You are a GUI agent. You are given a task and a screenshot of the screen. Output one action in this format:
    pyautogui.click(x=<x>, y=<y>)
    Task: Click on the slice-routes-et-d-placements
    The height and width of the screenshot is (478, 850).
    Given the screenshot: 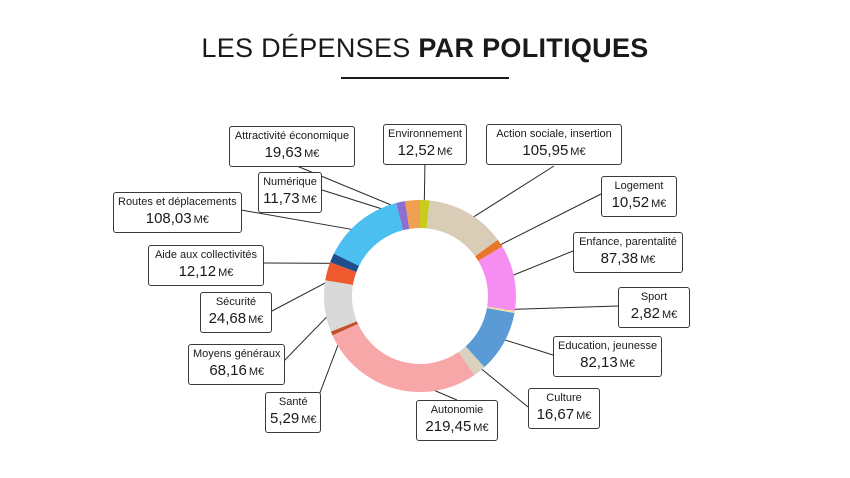 What is the action you would take?
    pyautogui.click(x=368, y=234)
    